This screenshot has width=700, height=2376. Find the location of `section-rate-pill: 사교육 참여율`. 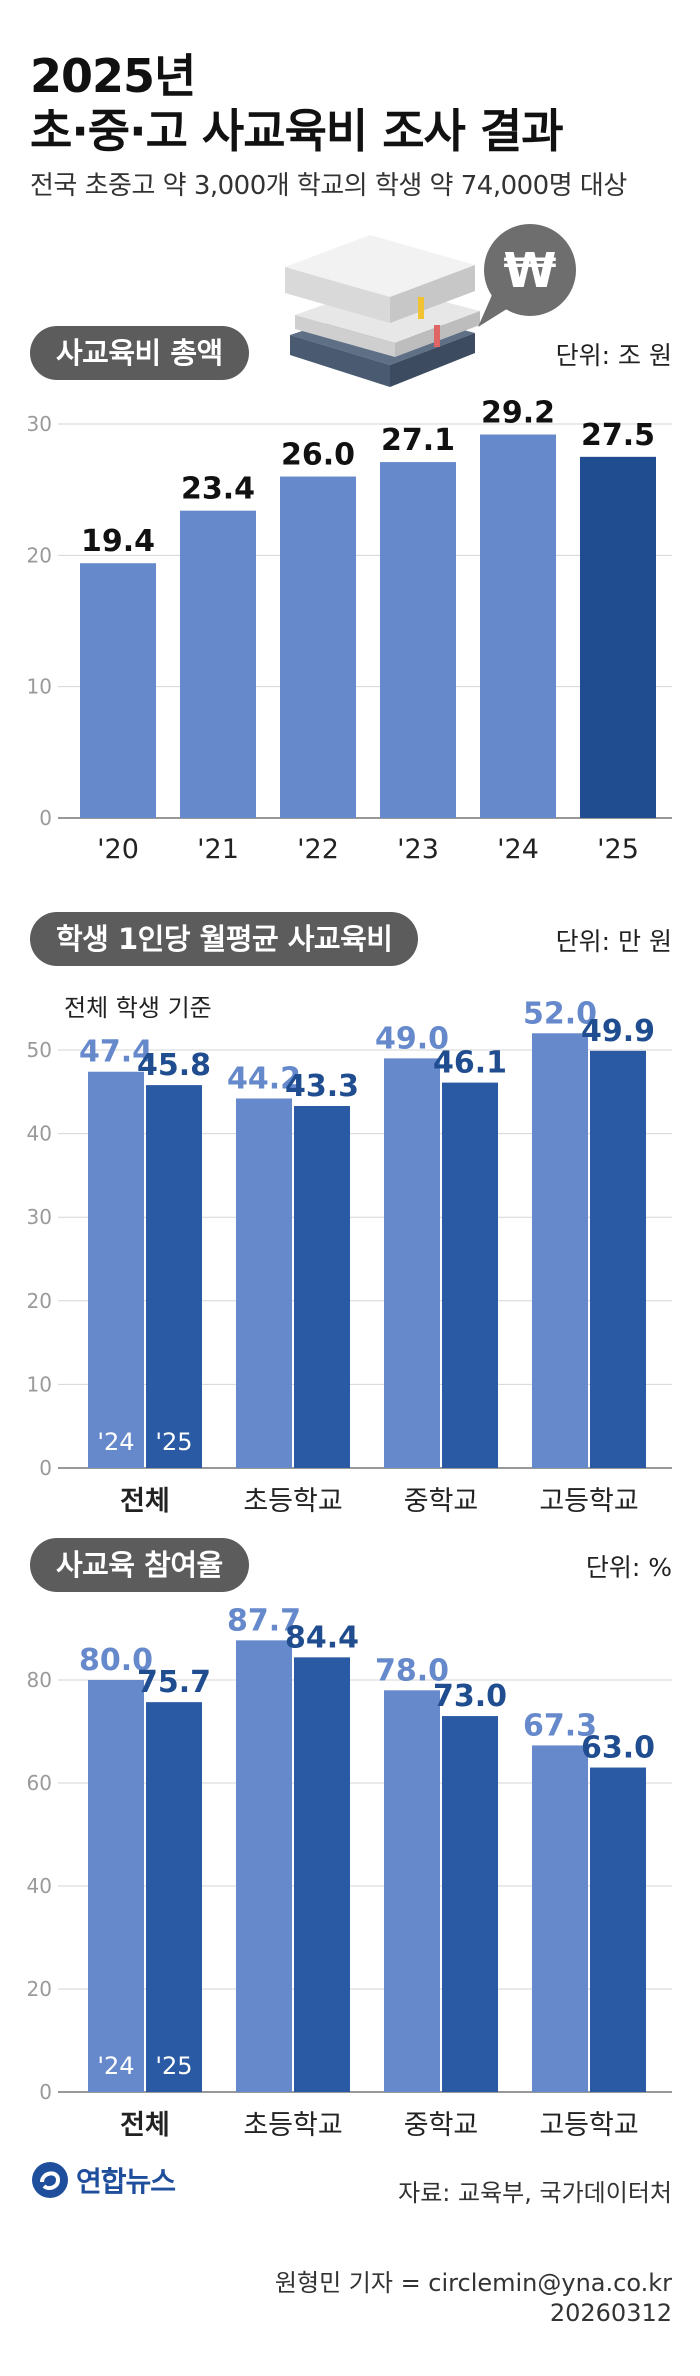

section-rate-pill: 사교육 참여율 is located at coordinates (139, 1565).